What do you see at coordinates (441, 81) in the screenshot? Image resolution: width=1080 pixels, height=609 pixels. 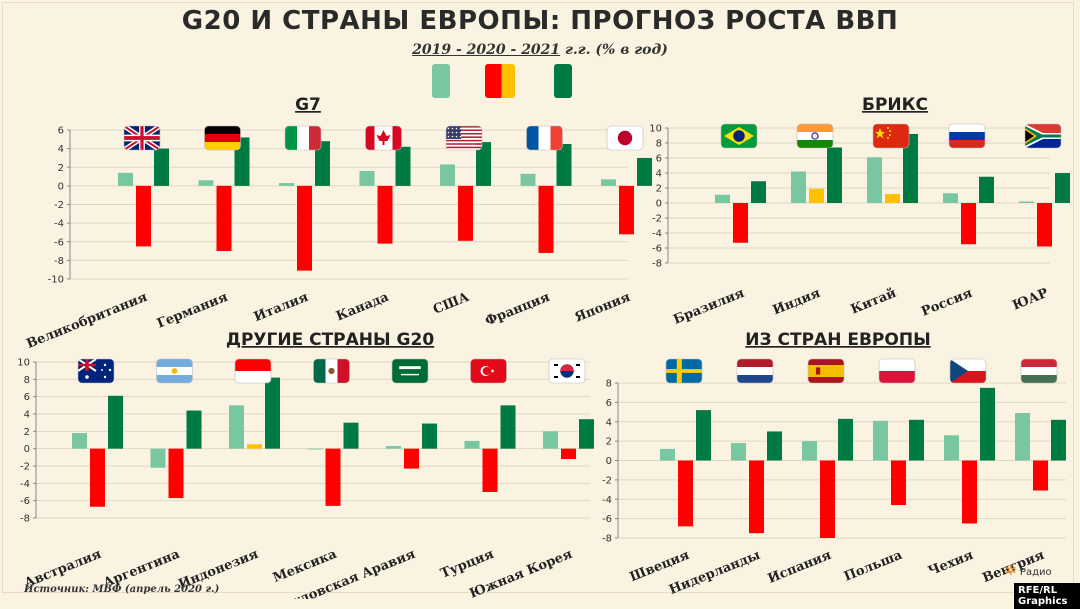 I see `legend-swatch-2019` at bounding box center [441, 81].